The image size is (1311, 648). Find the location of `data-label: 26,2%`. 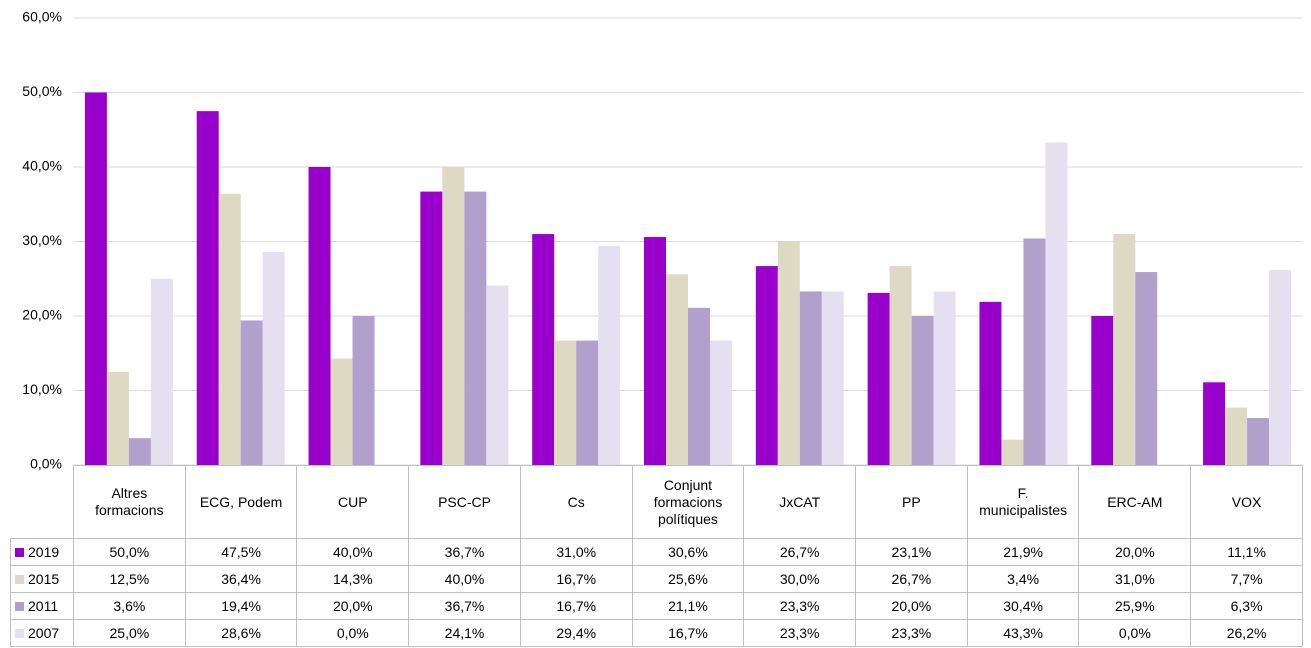

data-label: 26,2% is located at coordinates (1246, 633).